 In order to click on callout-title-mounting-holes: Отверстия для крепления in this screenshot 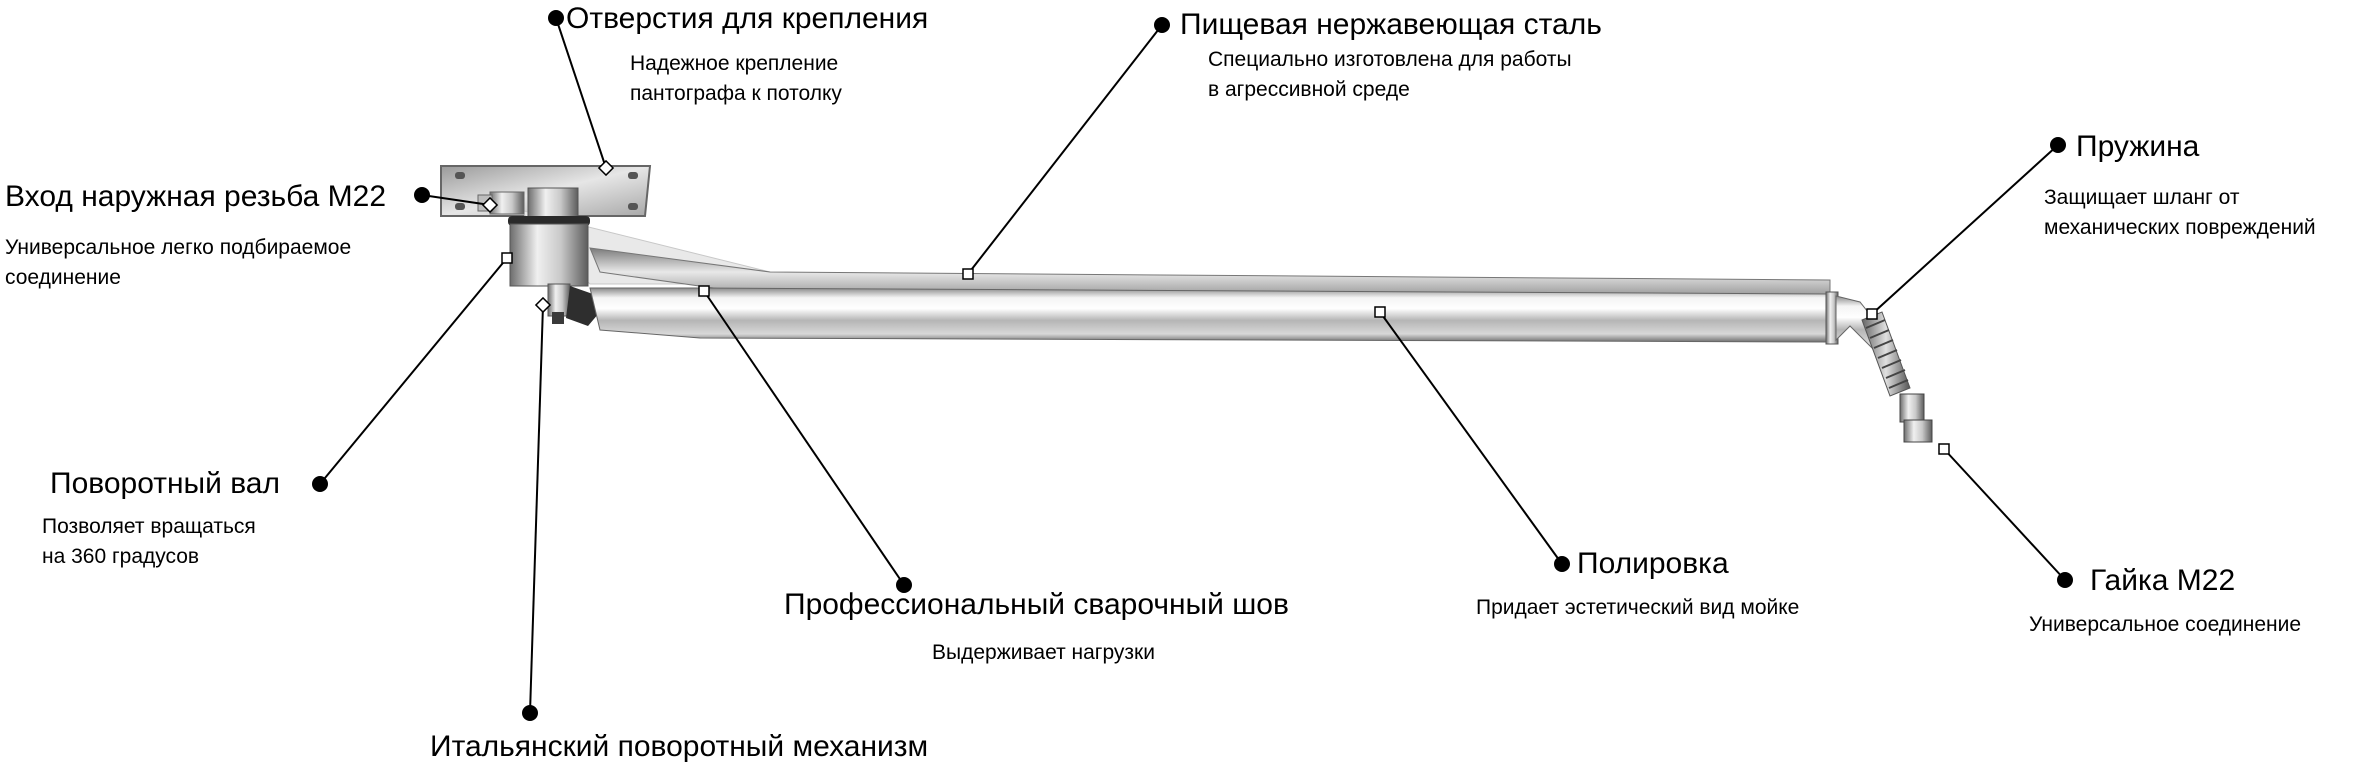, I will do `click(747, 18)`.